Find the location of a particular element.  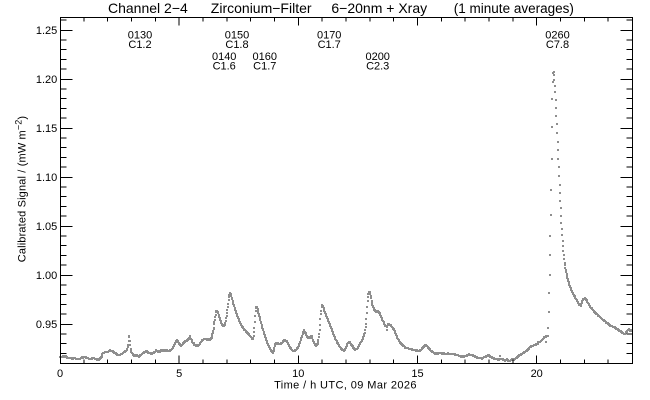

svg-text: 0130 is located at coordinates (140, 36).